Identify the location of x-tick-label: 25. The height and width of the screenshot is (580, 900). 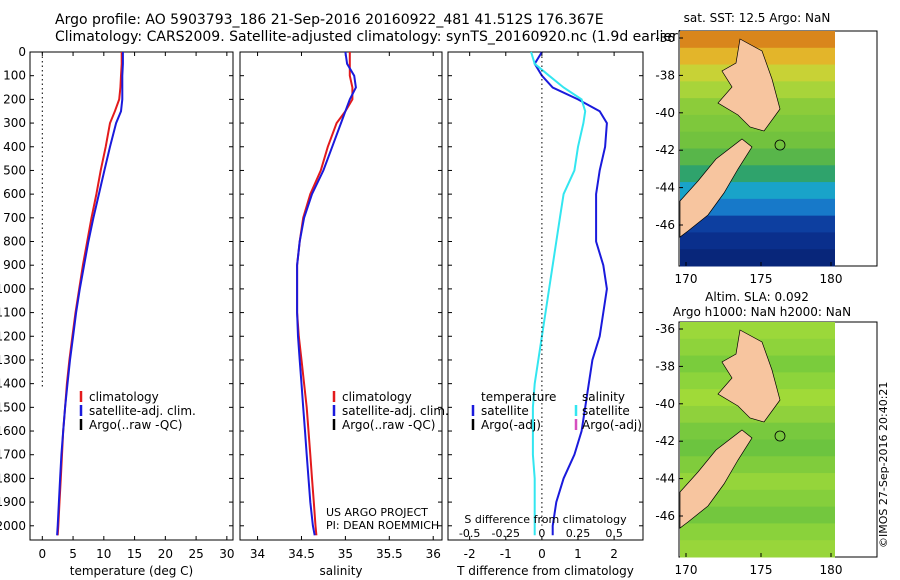
(195, 554).